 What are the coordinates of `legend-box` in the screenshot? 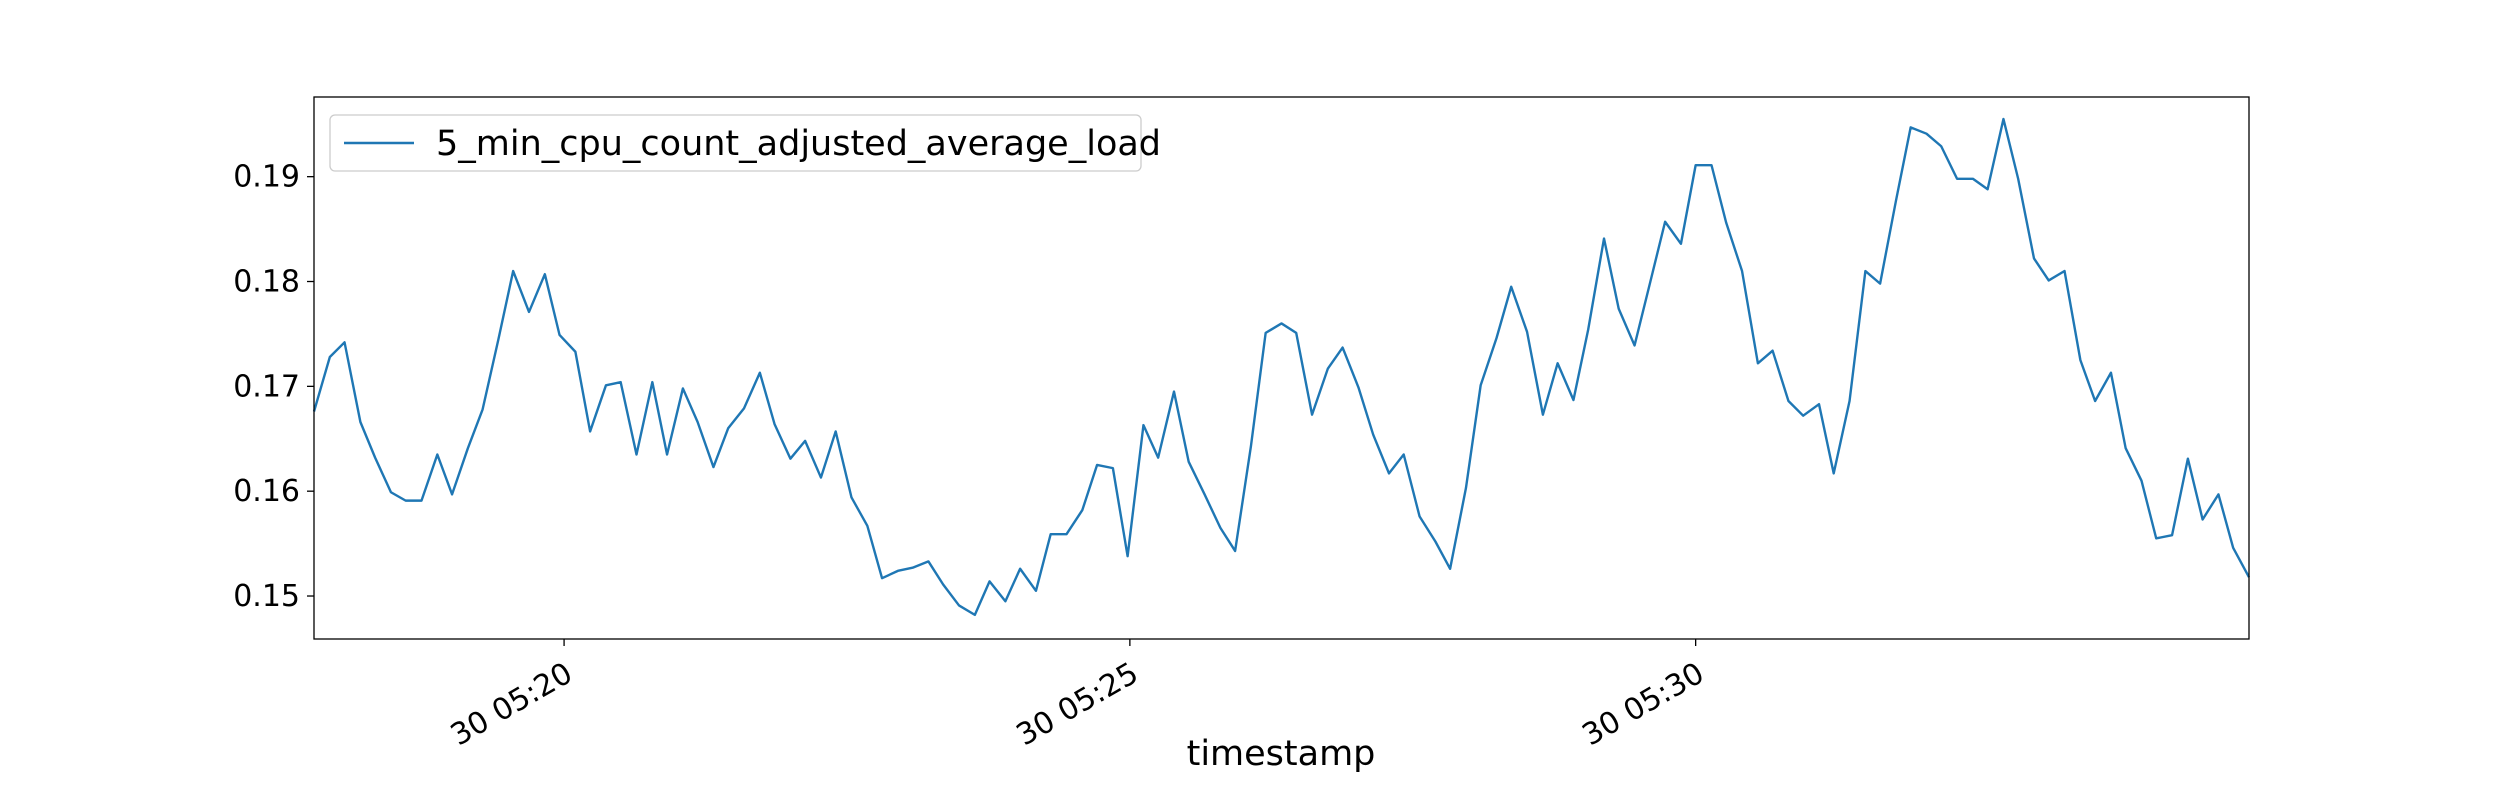 It's located at (735, 143).